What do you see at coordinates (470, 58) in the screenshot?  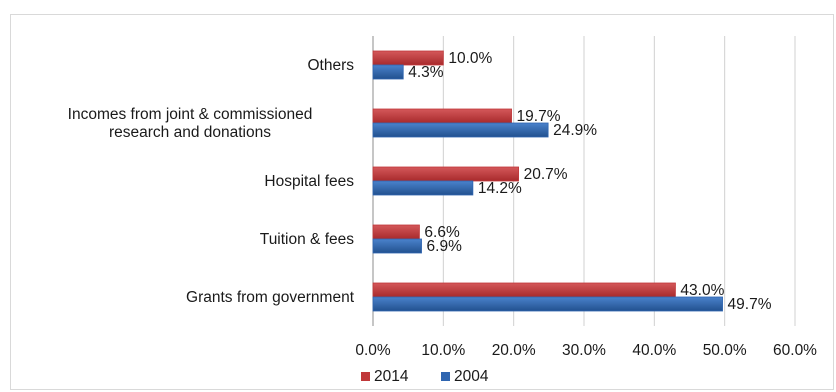 I see `data-label-2014: 10.0%` at bounding box center [470, 58].